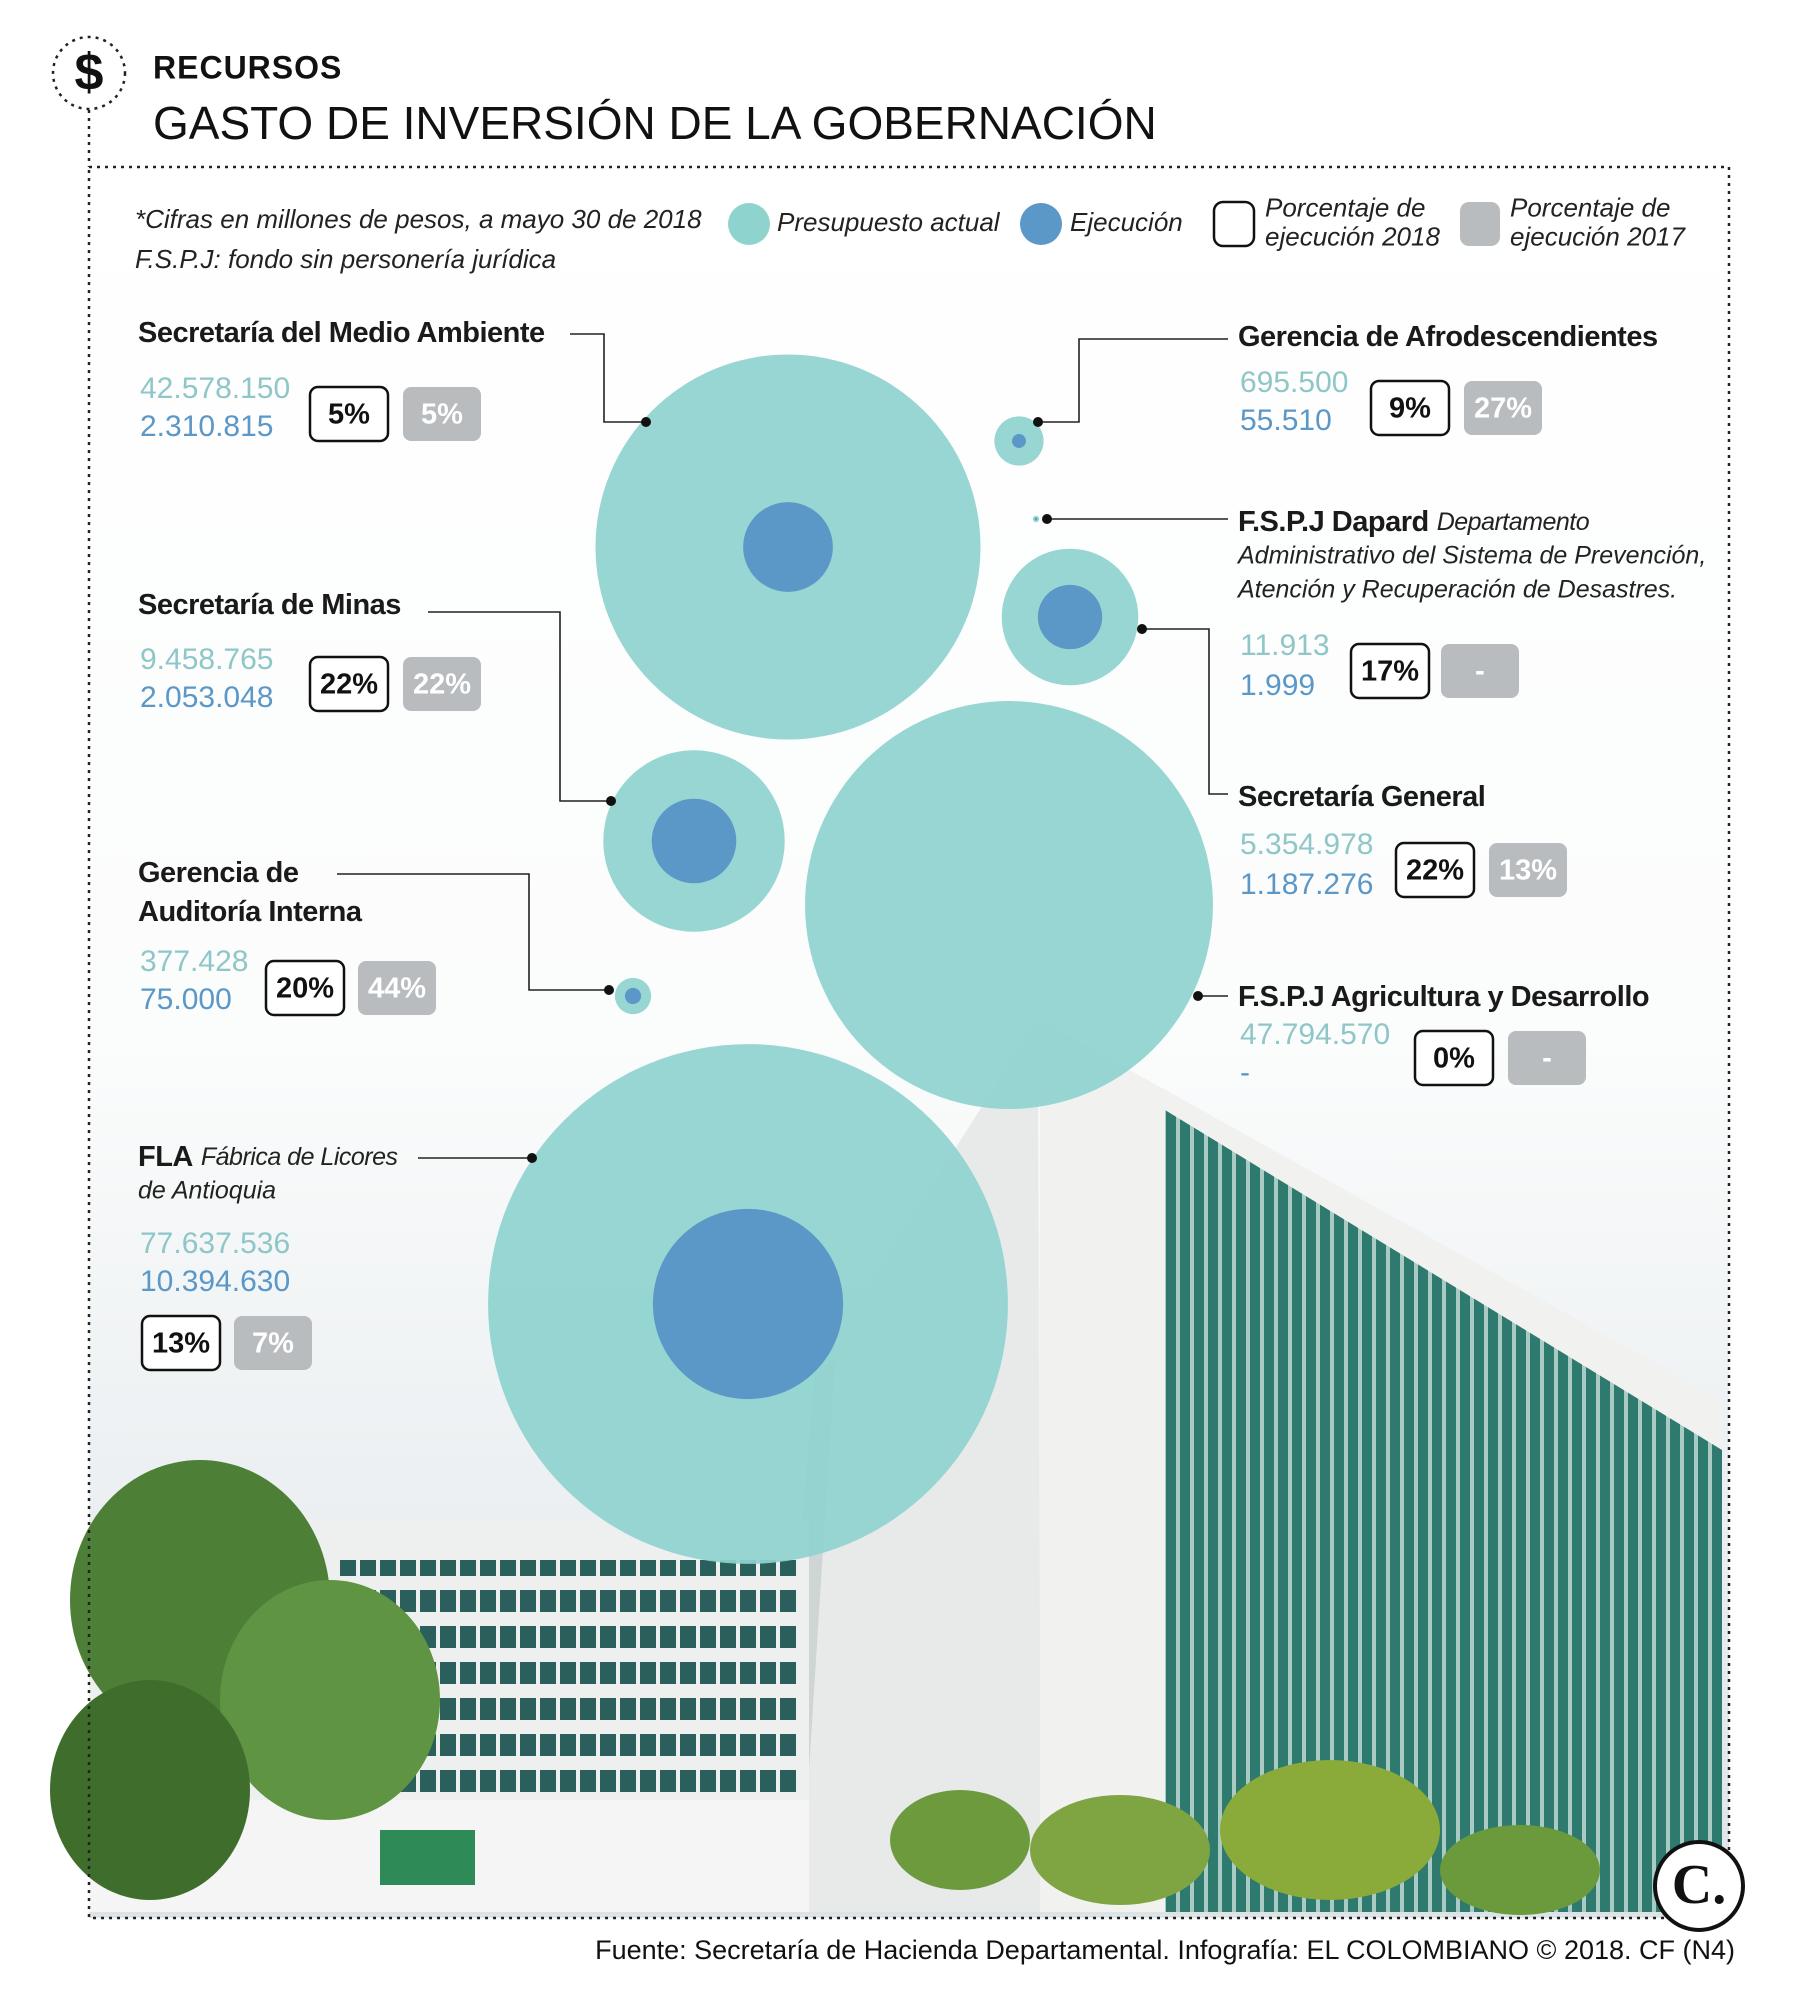 The image size is (1794, 2000). I want to click on pct-2017-label: 22%, so click(442, 685).